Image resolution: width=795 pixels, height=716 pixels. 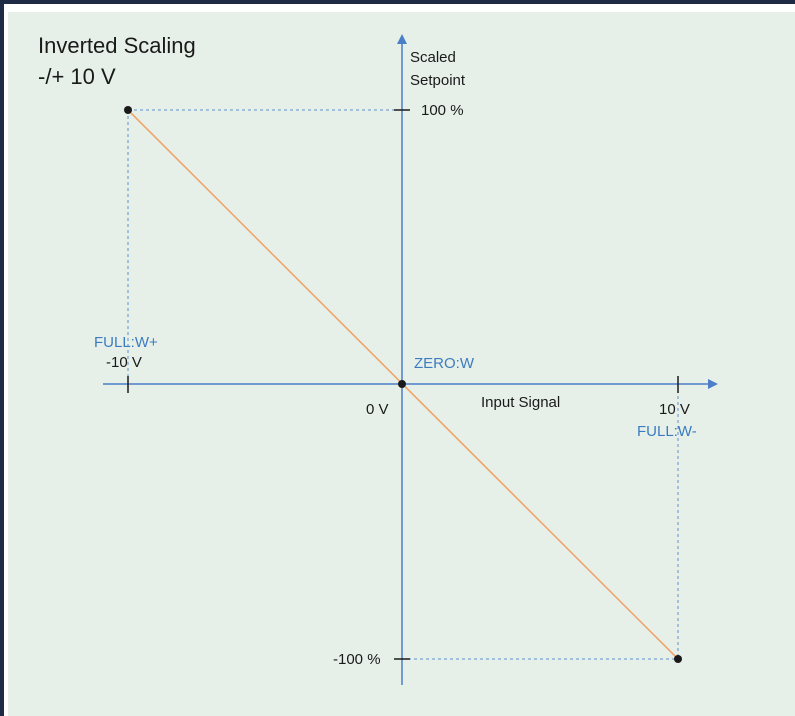 I want to click on x-tick-left-label: -10 V, so click(x=124, y=362).